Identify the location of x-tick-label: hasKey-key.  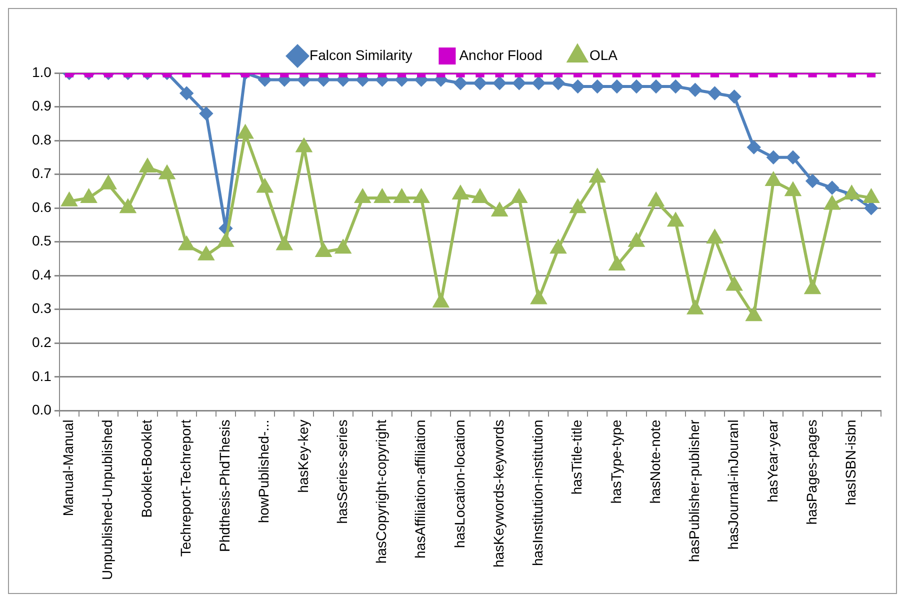
(302, 456).